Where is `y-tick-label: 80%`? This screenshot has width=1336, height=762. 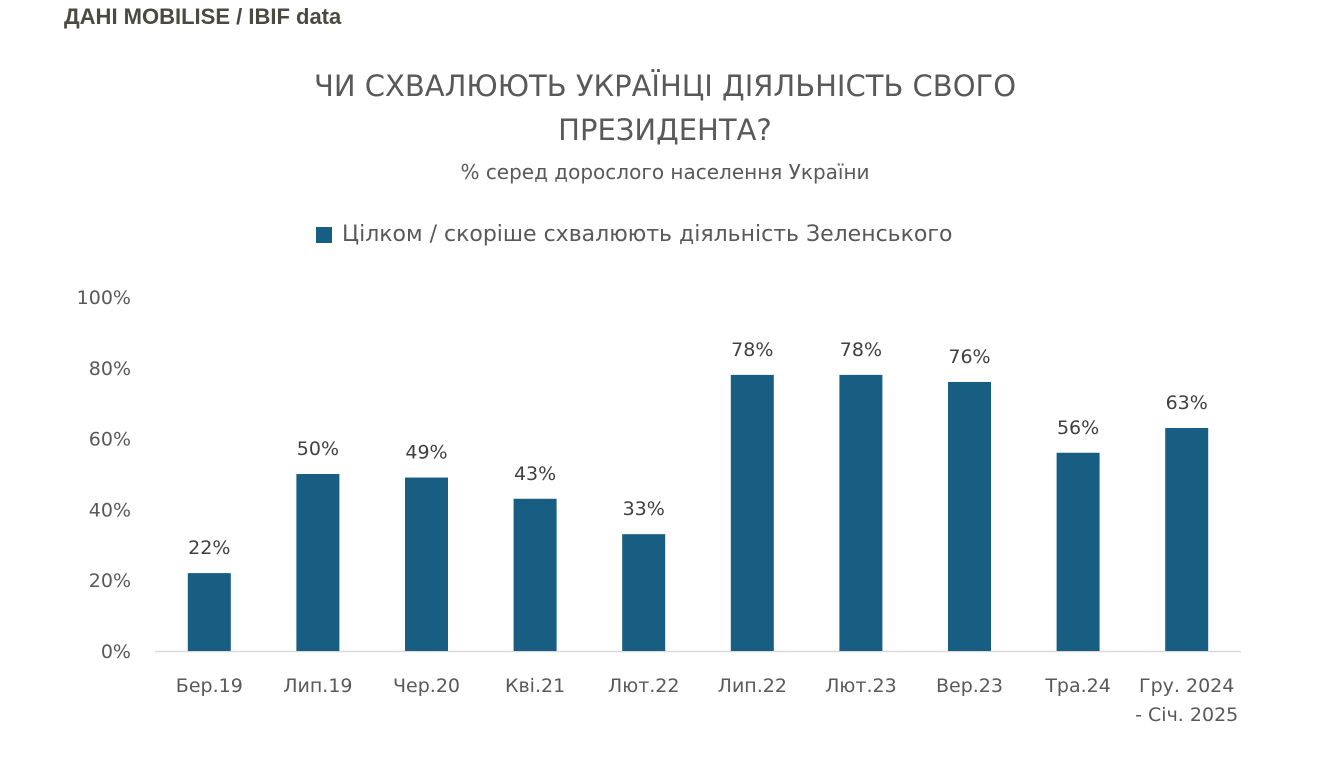
y-tick-label: 80% is located at coordinates (110, 369).